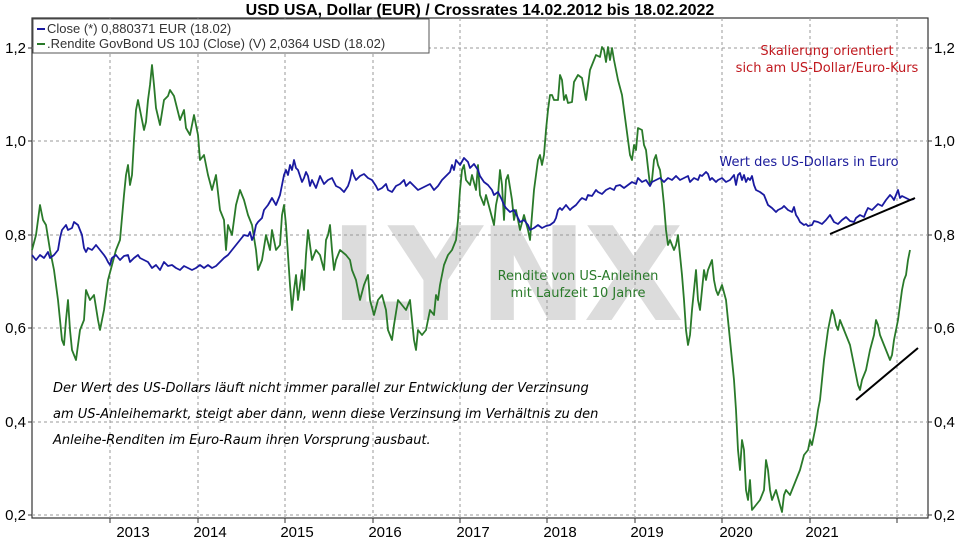 This screenshot has height=540, width=960. I want to click on x-tick-label: 2016, so click(384, 532).